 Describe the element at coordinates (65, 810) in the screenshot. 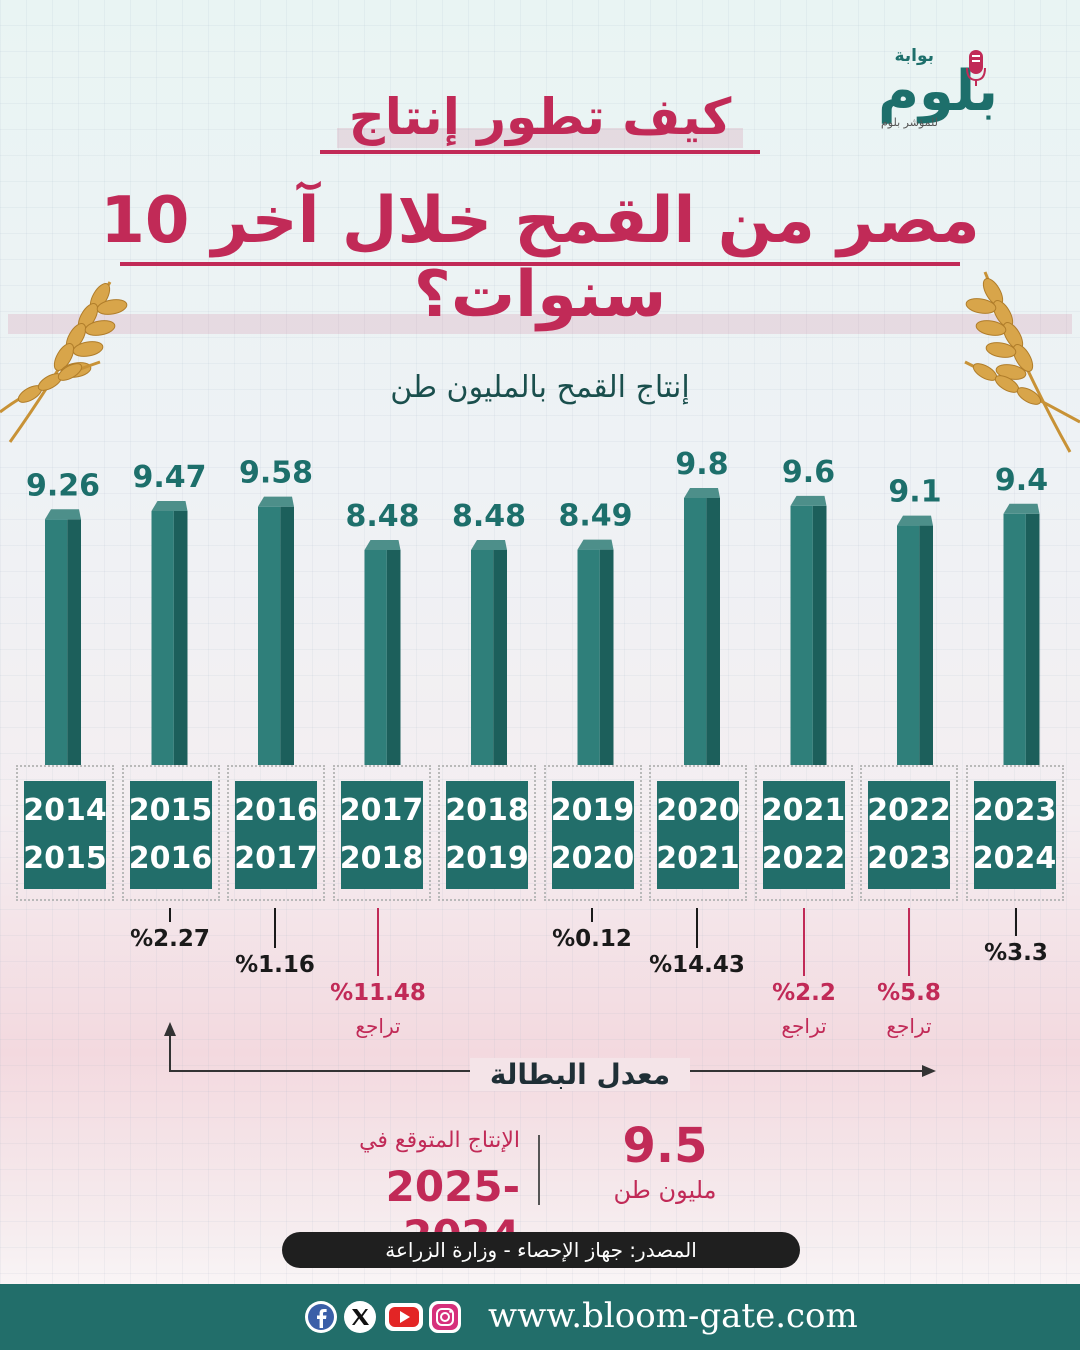

I see `year-start: 2014` at that location.